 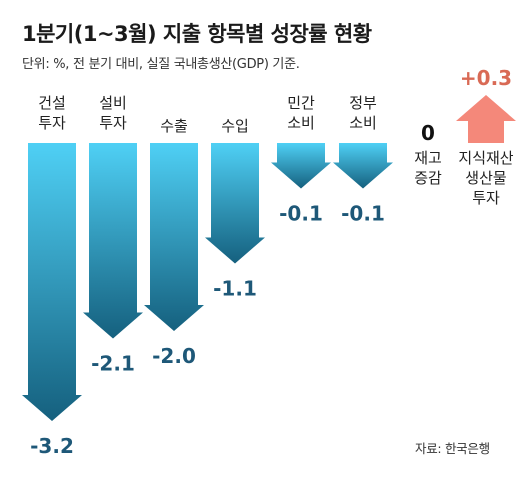 What do you see at coordinates (485, 178) in the screenshot?
I see `category-label: 지식재산 생산물 투자` at bounding box center [485, 178].